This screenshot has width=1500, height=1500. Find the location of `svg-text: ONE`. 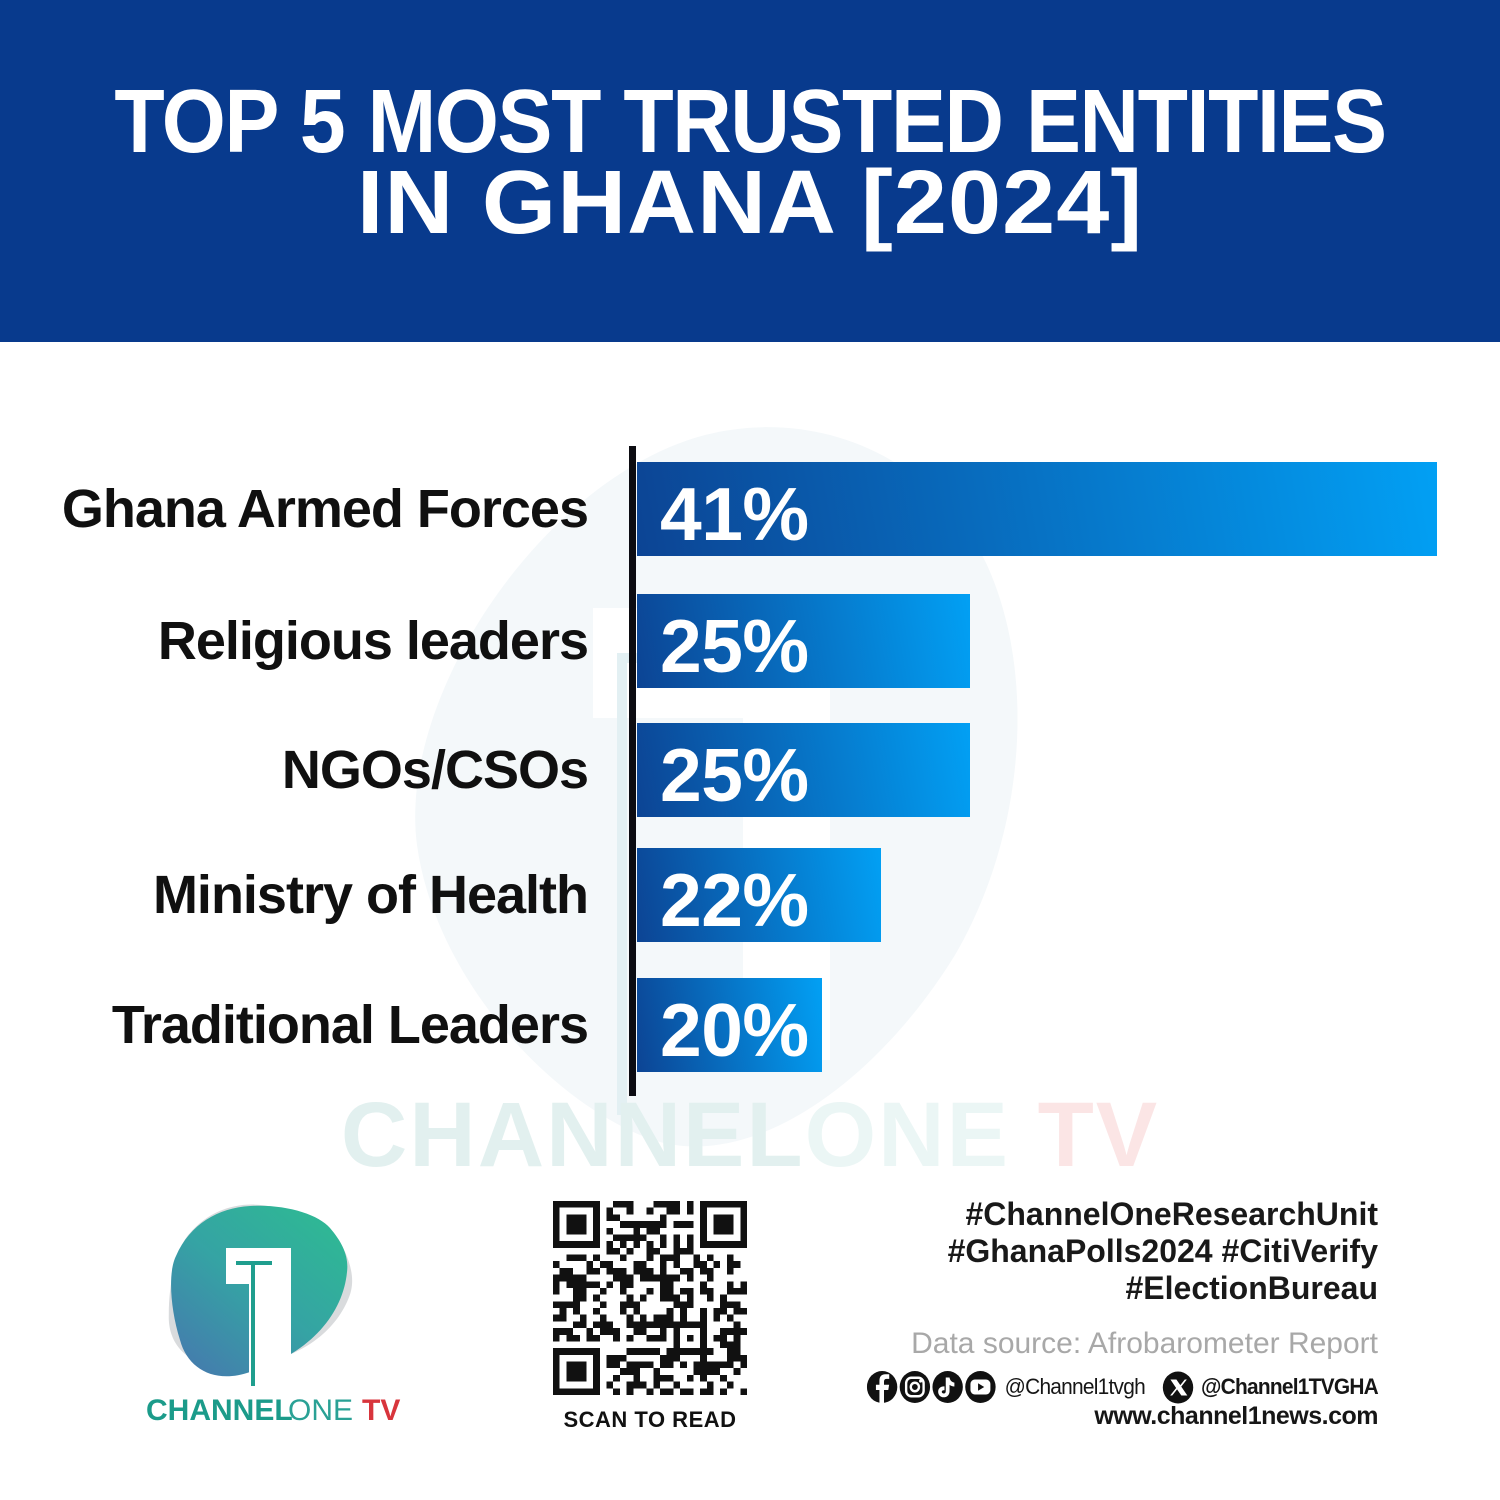

svg-text: ONE is located at coordinates (320, 1410).